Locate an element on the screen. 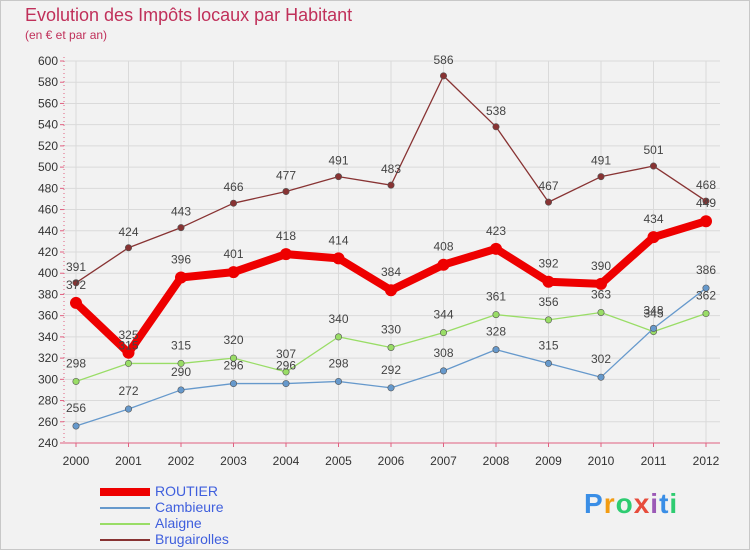  data-label-brugairolles: 477 is located at coordinates (286, 176).